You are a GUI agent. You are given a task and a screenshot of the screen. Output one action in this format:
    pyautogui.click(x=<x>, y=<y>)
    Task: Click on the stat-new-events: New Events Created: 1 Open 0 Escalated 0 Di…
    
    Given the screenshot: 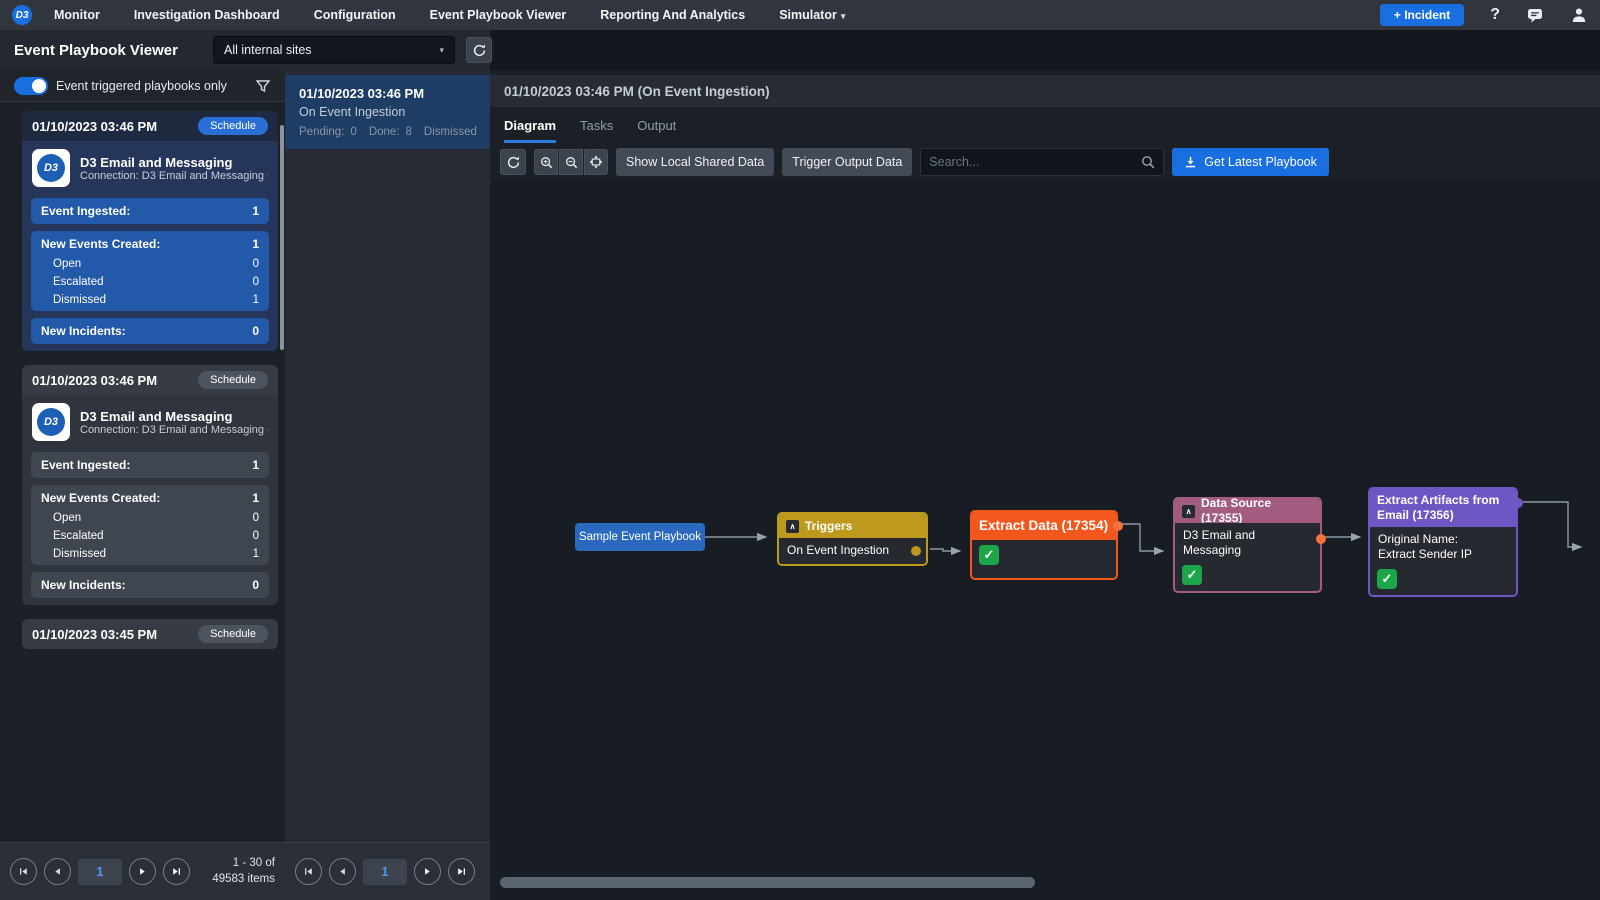 What is the action you would take?
    pyautogui.click(x=150, y=271)
    